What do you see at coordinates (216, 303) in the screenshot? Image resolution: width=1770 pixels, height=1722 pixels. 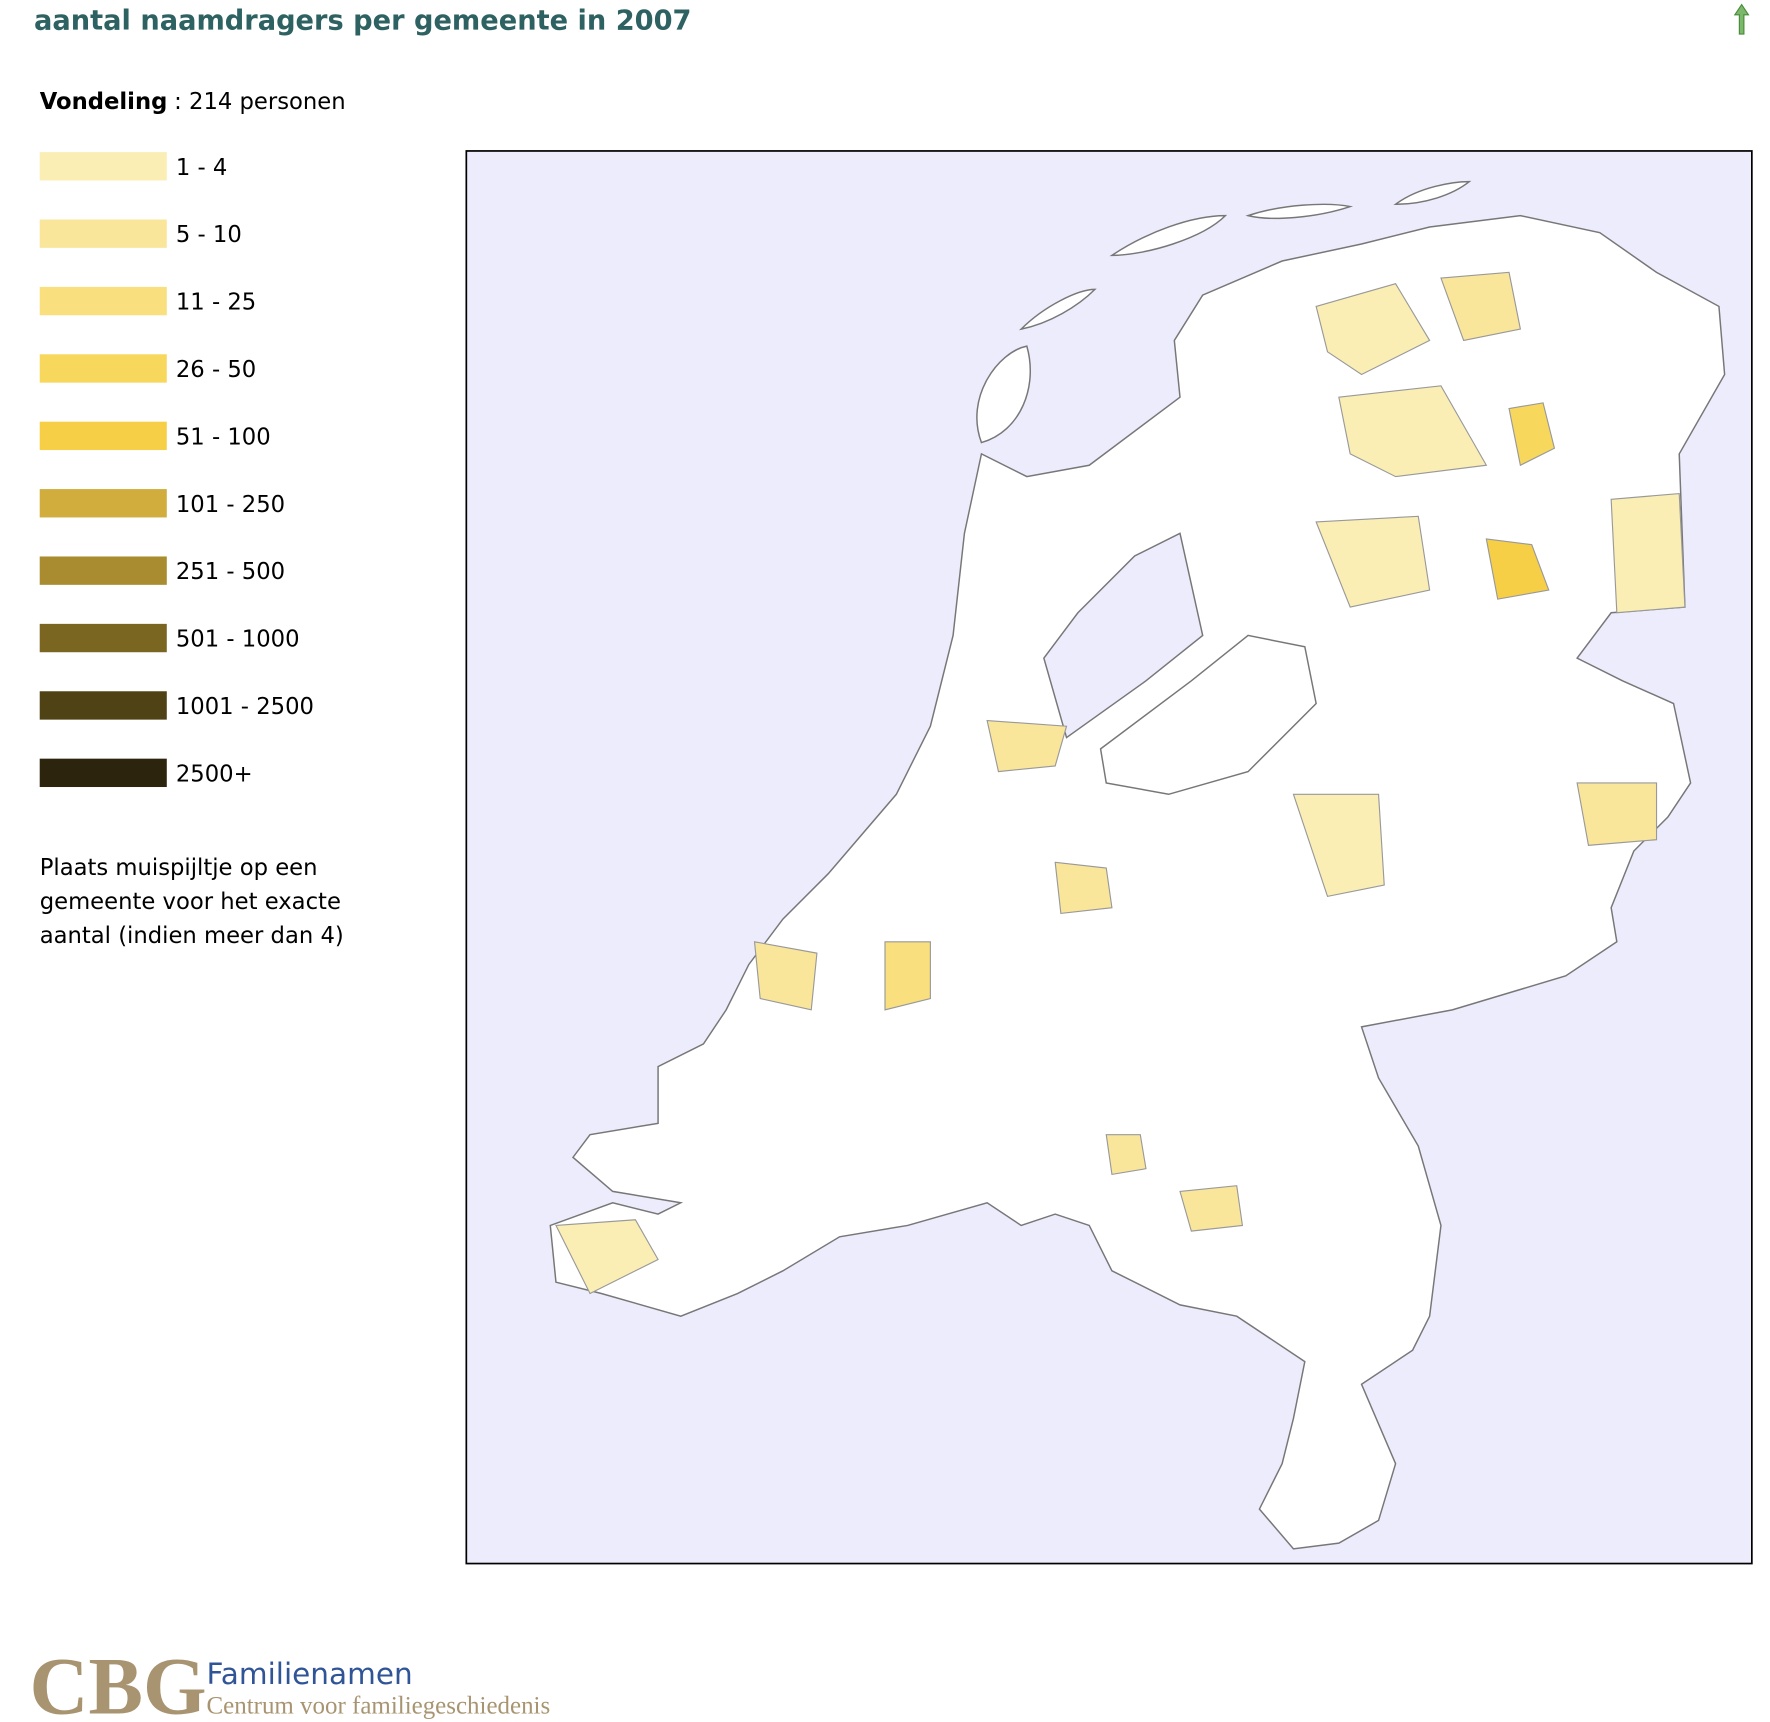 I see `legend-label: 11 - 25` at bounding box center [216, 303].